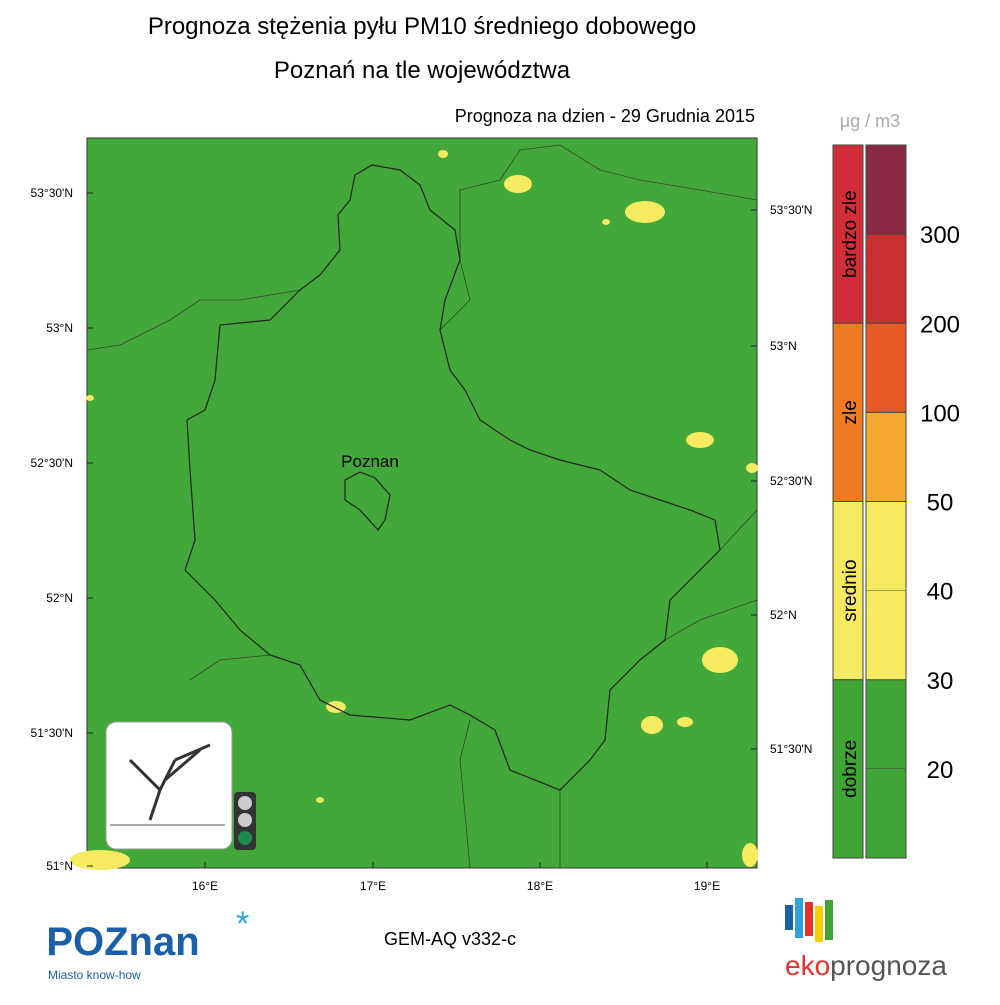 The width and height of the screenshot is (1000, 1005). Describe the element at coordinates (205, 886) in the screenshot. I see `lon-label: 16°E` at that location.